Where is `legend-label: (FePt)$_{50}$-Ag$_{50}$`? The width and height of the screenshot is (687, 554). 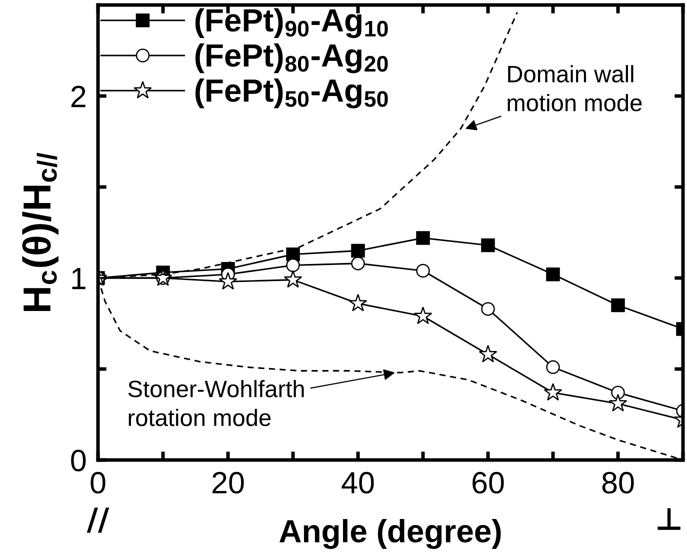 legend-label: (FePt)$_{50}$-Ag$_{50}$ is located at coordinates (291, 93).